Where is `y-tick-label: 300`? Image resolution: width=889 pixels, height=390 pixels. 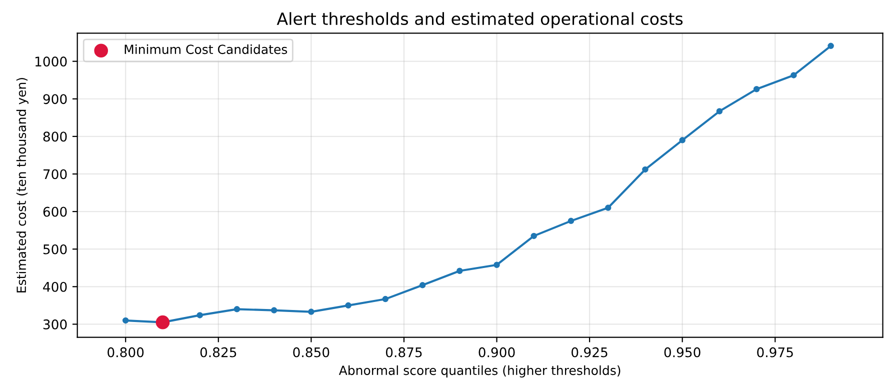 y-tick-label: 300 is located at coordinates (55, 324).